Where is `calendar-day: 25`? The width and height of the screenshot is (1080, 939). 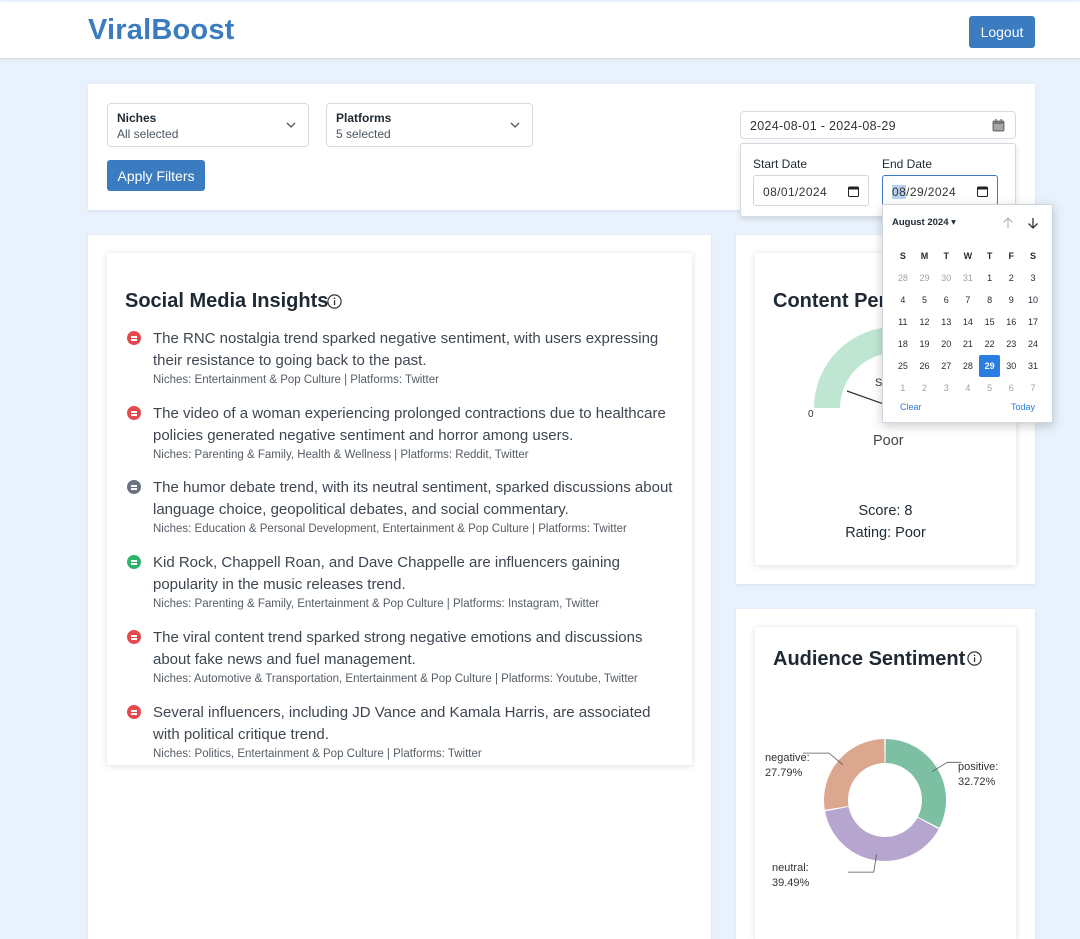 calendar-day: 25 is located at coordinates (902, 366).